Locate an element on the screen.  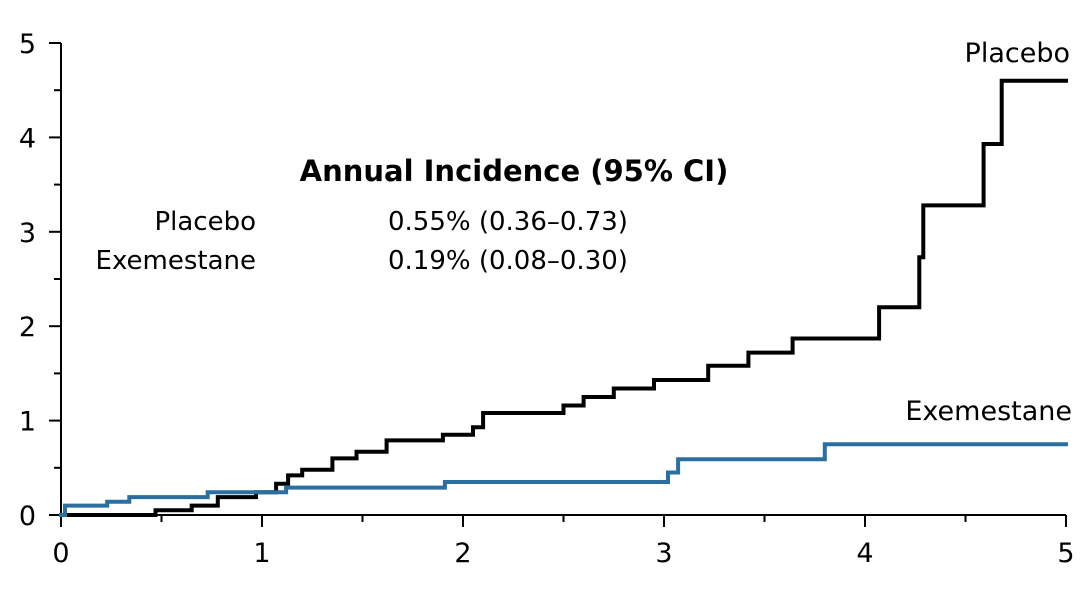
y-tick-label: 5 is located at coordinates (27, 44).